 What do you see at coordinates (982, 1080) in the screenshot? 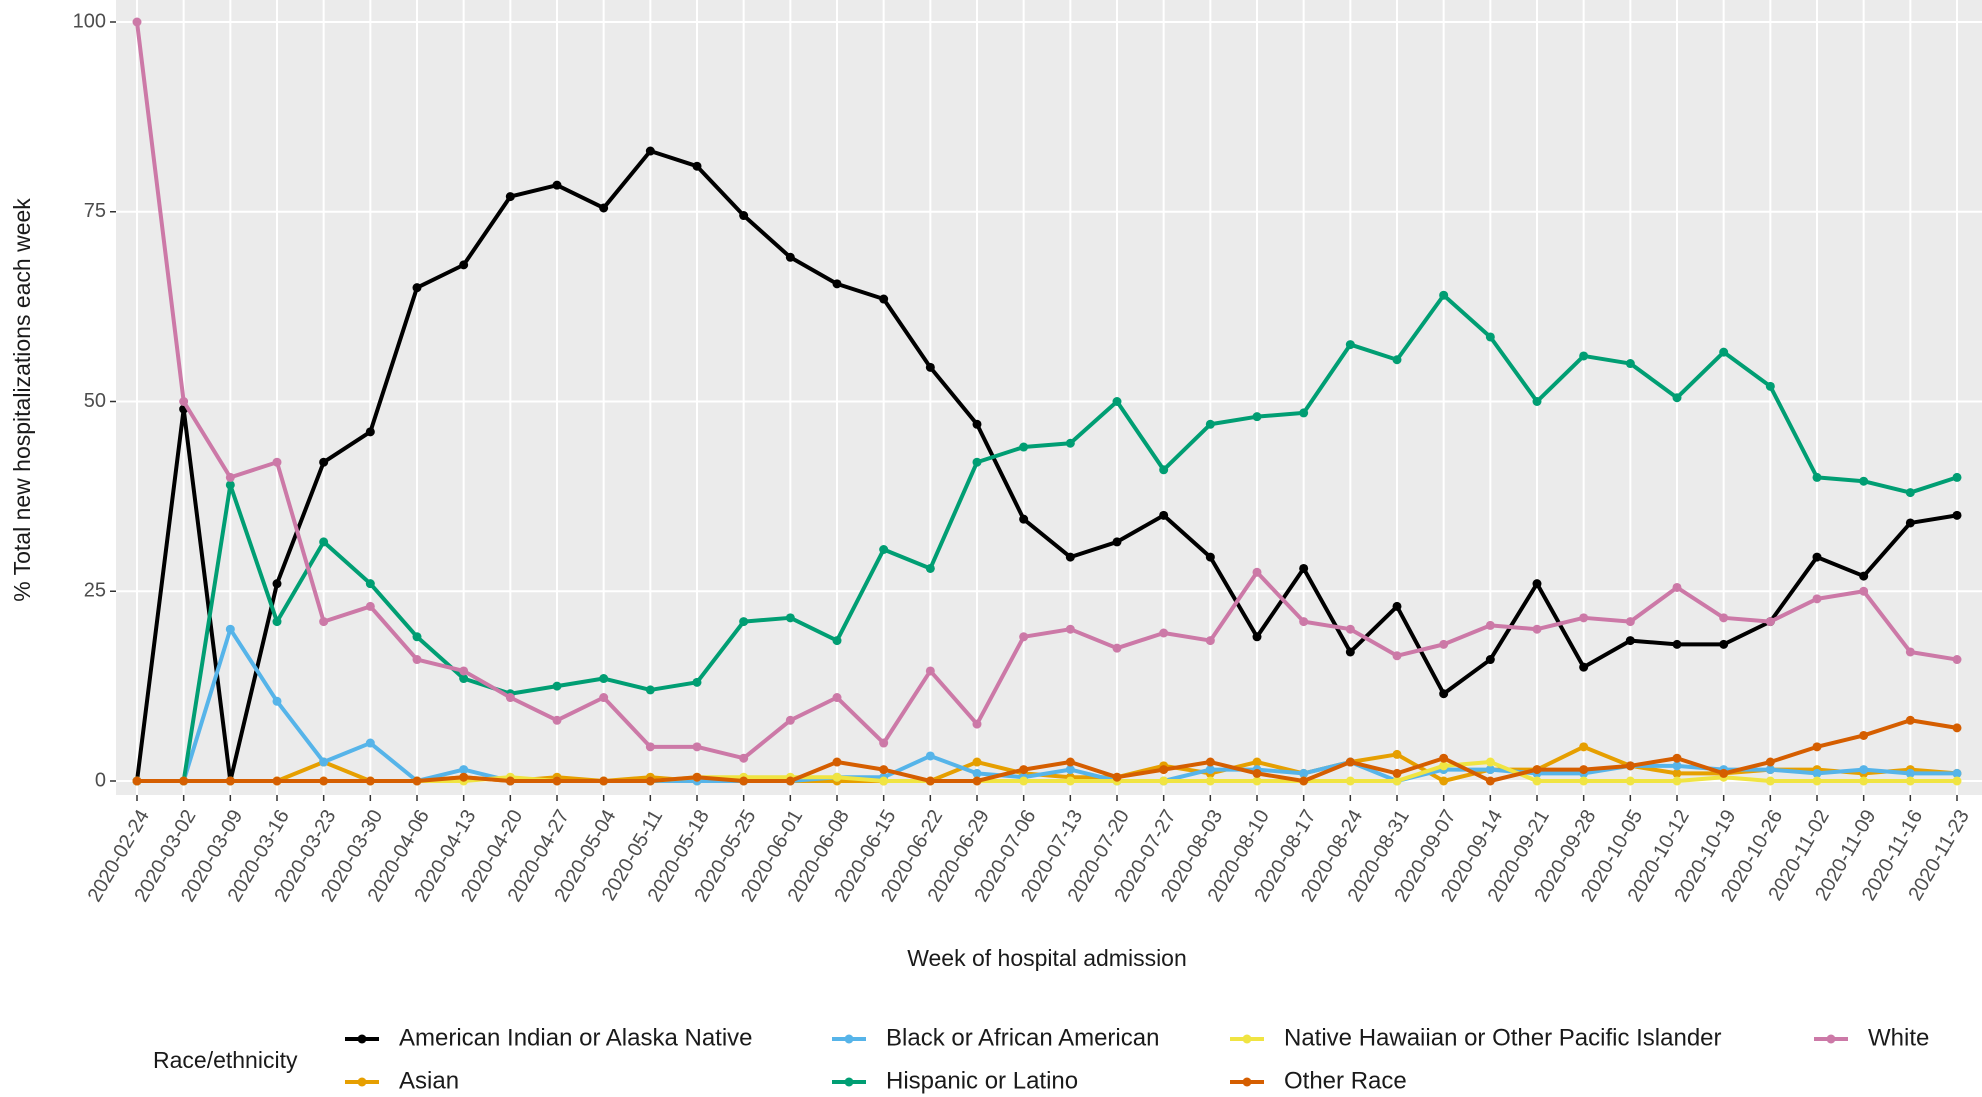
I see `legend-label: Hispanic or Latino` at bounding box center [982, 1080].